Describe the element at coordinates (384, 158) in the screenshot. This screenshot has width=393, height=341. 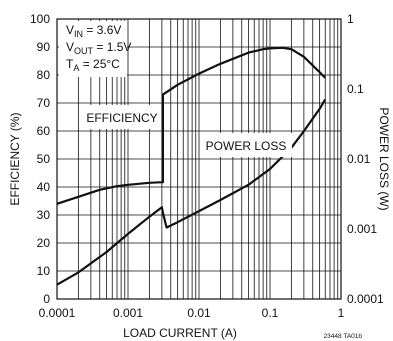
I see `y2-axis-title: POWER LOSS (W)` at that location.